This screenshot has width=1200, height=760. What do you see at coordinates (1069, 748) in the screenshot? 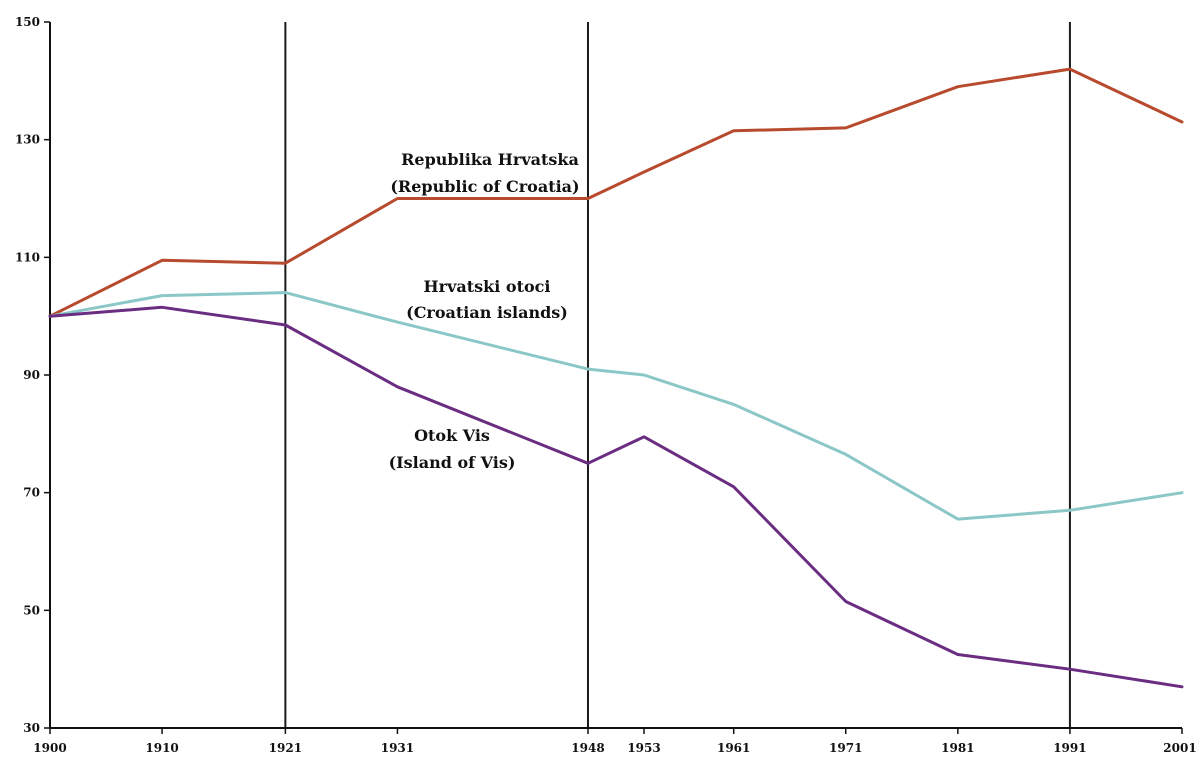
I see `x-tick-label-1991: 1991` at bounding box center [1069, 748].